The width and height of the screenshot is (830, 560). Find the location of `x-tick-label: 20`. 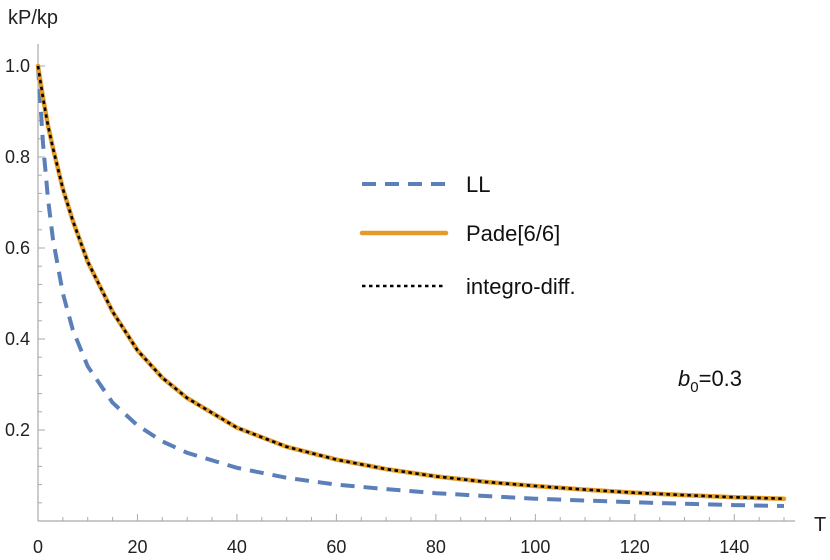

x-tick-label: 20 is located at coordinates (137, 547).